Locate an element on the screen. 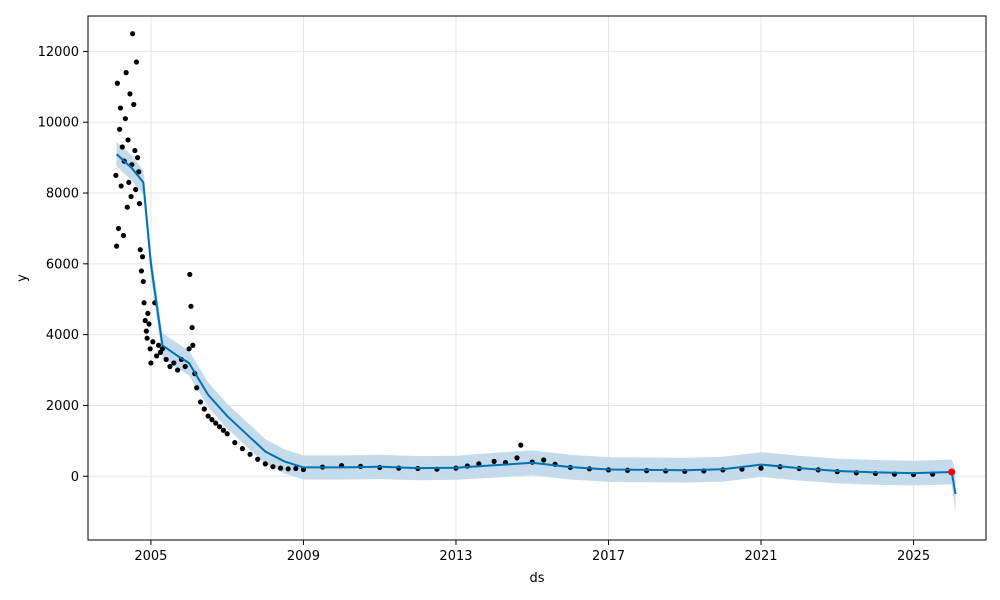 The image size is (1000, 600). y-tick-label: 2000 is located at coordinates (62, 406).